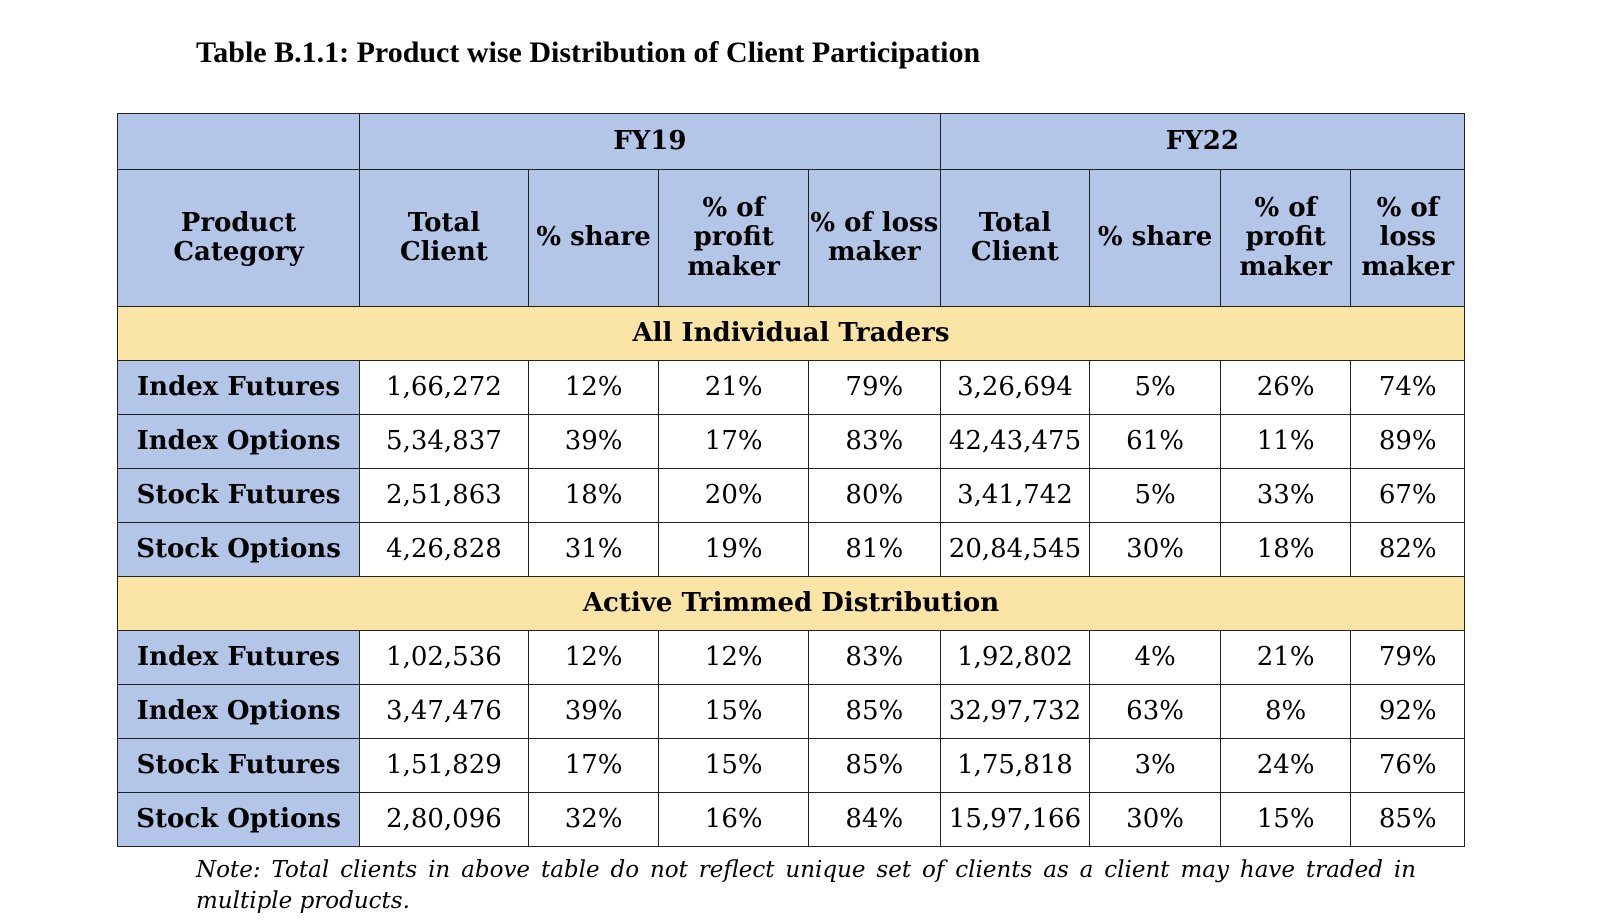  Describe the element at coordinates (1407, 238) in the screenshot. I see `fy22-loss-maker-header: % of loss maker` at that location.